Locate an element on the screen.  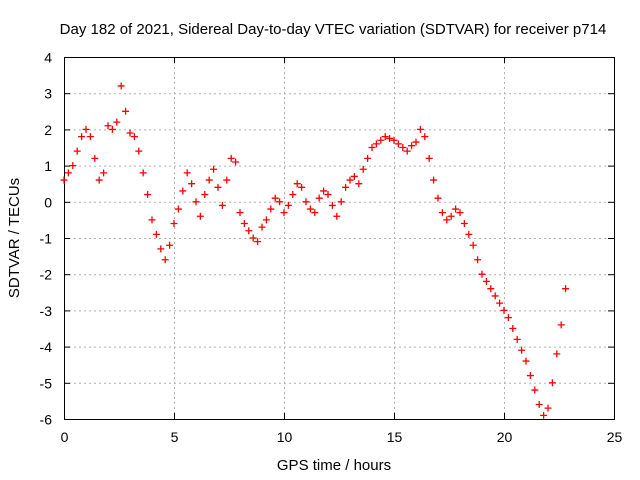
y-tick-label: -4 is located at coordinates (46, 347).